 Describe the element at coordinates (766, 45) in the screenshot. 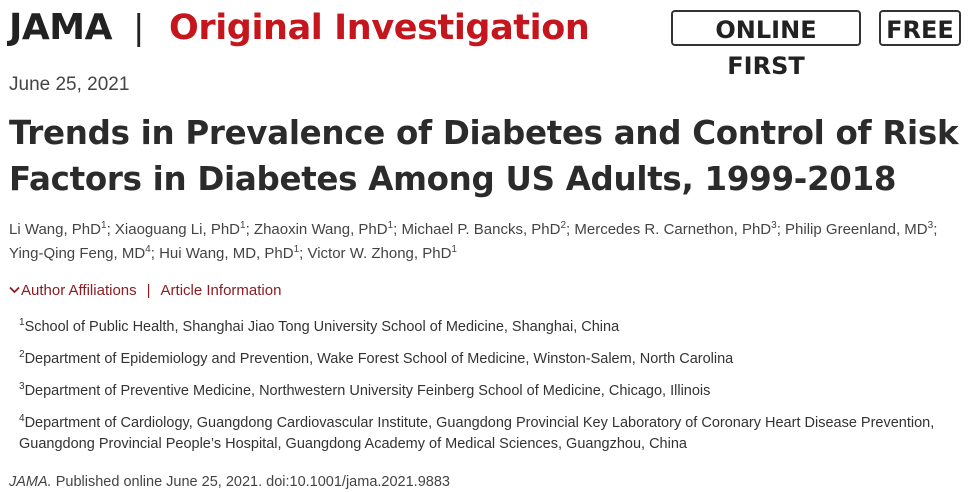

I see `online-first-badge: ONLINE FIRST` at that location.